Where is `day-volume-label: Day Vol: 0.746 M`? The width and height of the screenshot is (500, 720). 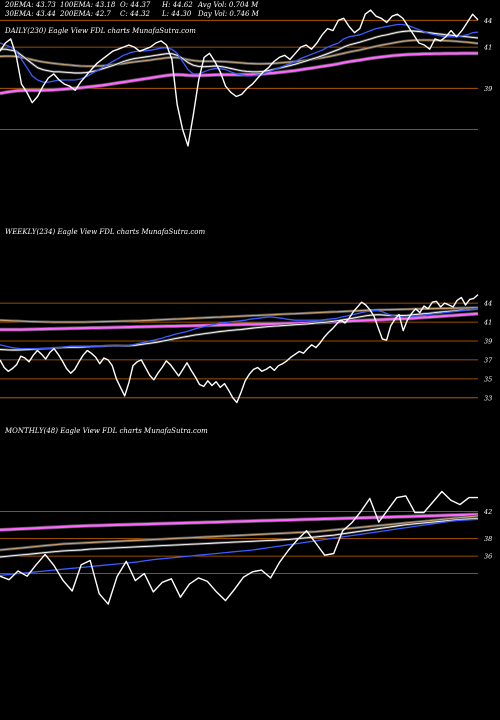
day-volume-label: Day Vol: 0.746 M is located at coordinates (228, 14).